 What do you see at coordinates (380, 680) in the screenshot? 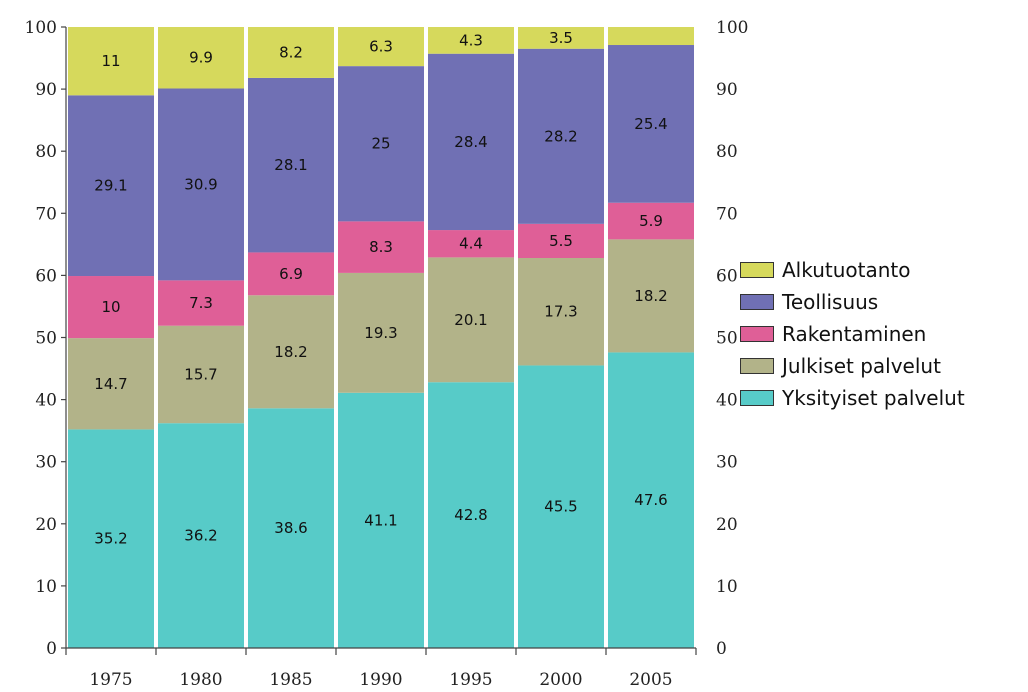
I see `x-tick-label: 1990` at bounding box center [380, 680].